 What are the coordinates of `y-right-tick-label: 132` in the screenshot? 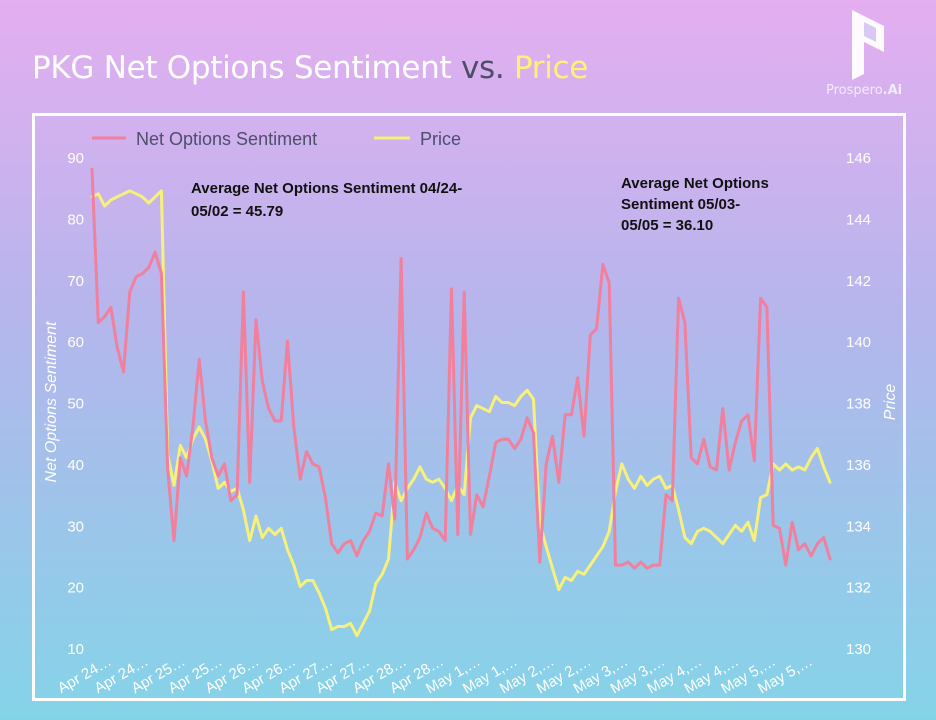 It's located at (858, 588).